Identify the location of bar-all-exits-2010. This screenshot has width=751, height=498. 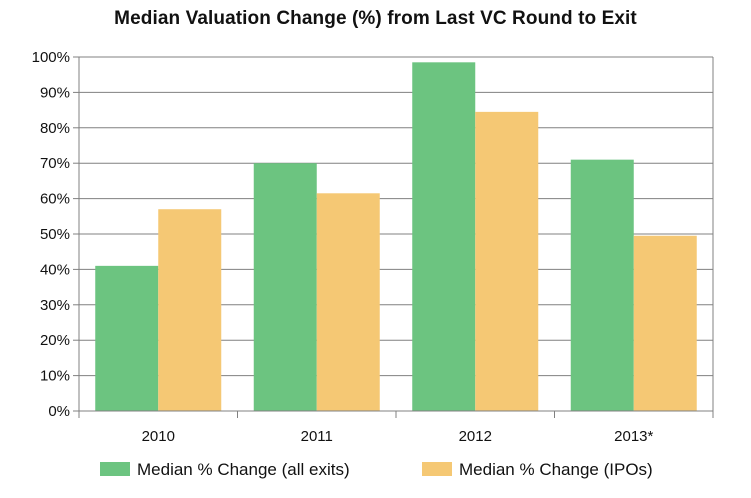
(127, 338).